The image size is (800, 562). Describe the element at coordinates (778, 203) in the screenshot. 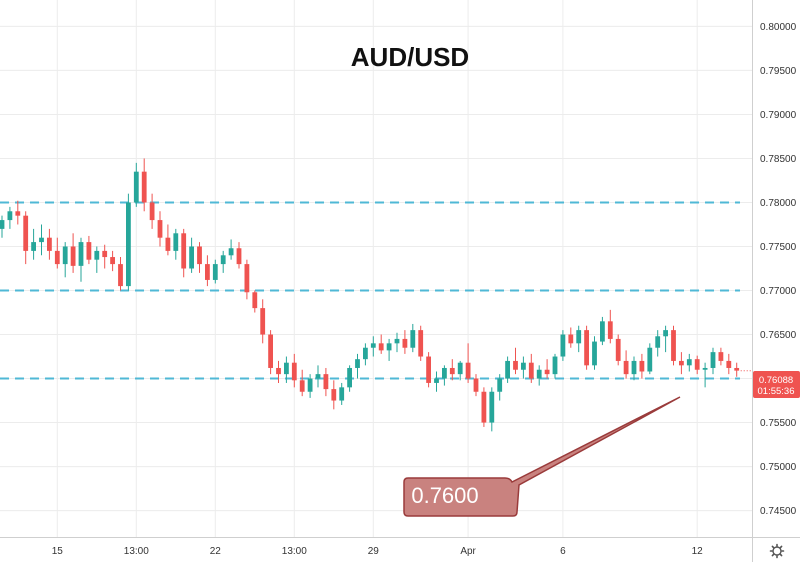

I see `y-tick-label: 0.78000` at that location.